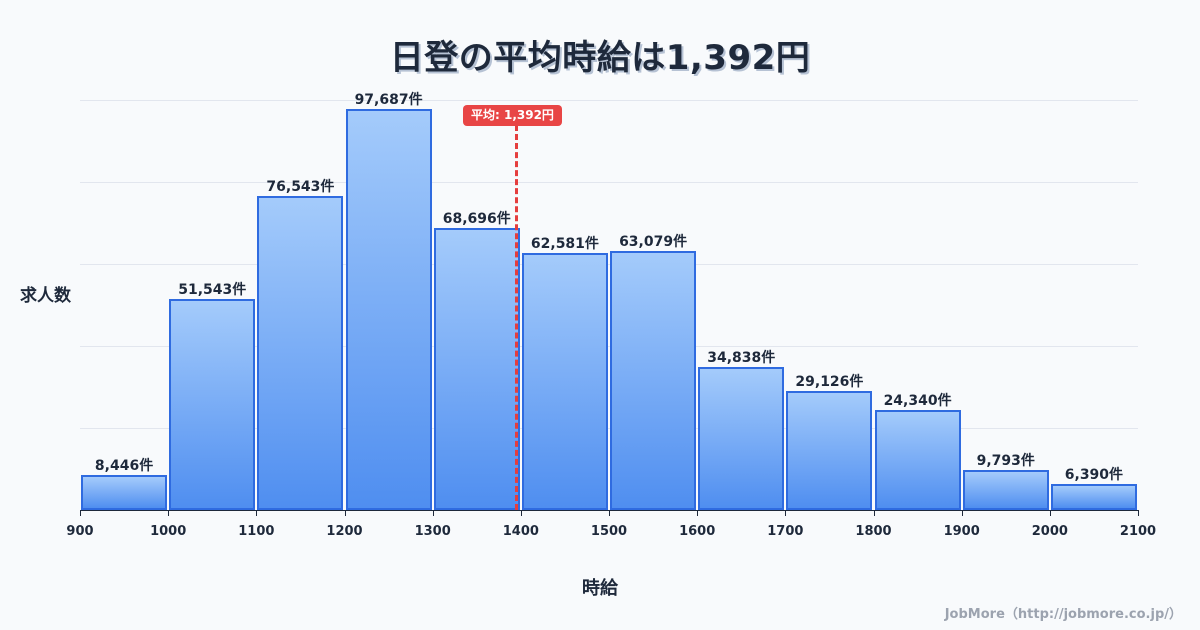 The image size is (1200, 630). Describe the element at coordinates (1138, 531) in the screenshot. I see `x-tick-label: 2100` at that location.